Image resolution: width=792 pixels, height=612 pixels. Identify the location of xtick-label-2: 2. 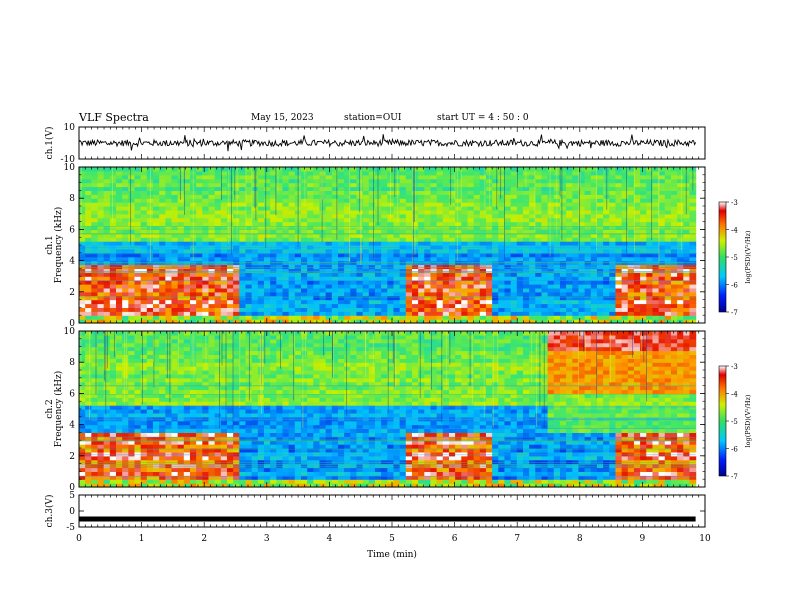
(204, 539).